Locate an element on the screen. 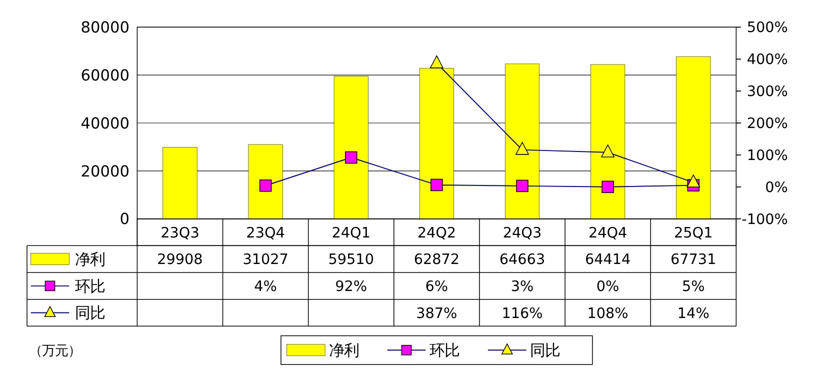 This screenshot has width=836, height=384. x-tick-label: 25Q1 is located at coordinates (693, 233).